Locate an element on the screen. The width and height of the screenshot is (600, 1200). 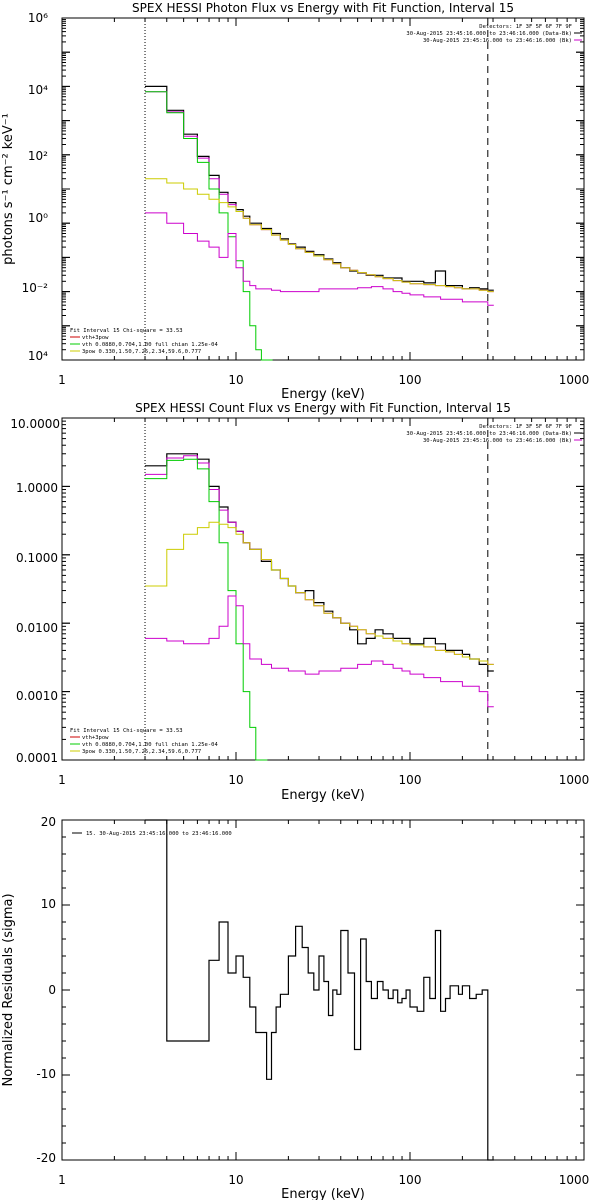
photon-flux-xtick-label: 1 is located at coordinates (62, 380).